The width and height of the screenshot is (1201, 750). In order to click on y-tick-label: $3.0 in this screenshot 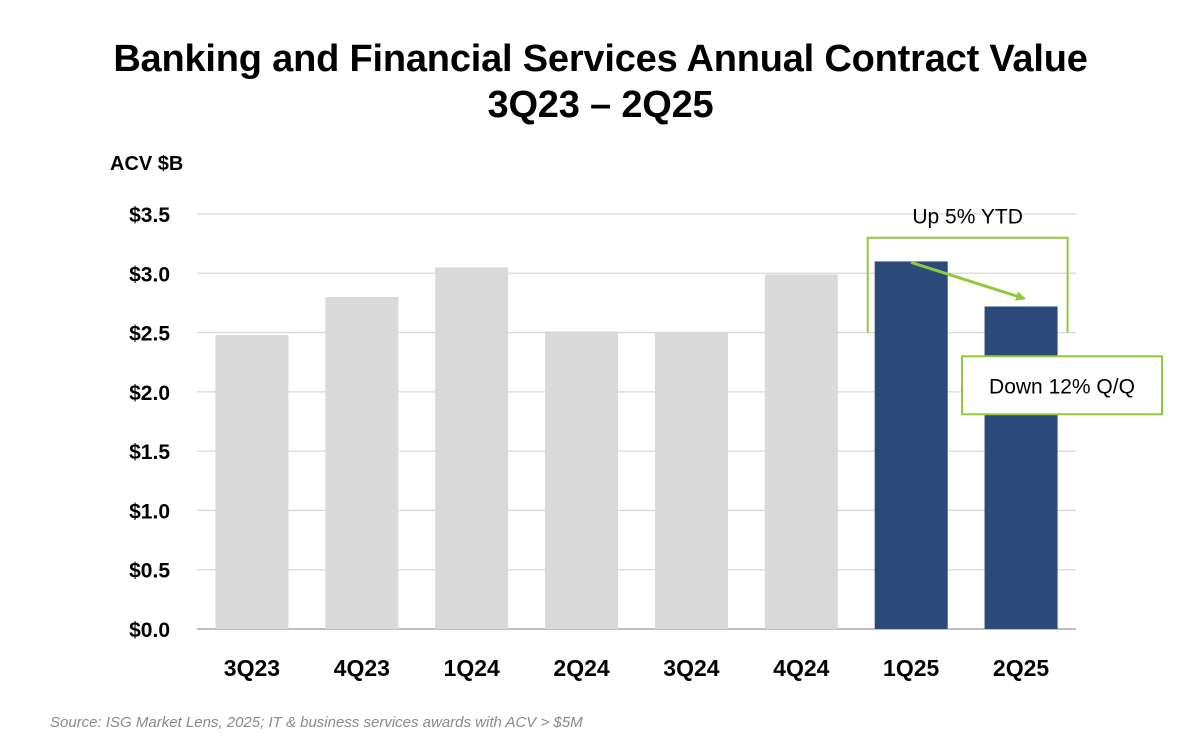, I will do `click(149, 274)`.